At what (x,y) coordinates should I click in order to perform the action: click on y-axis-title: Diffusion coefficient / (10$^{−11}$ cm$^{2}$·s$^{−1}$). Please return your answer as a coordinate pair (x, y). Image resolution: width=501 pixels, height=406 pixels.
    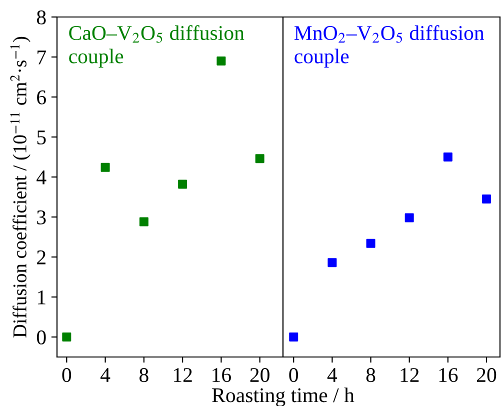
    Looking at the image, I should click on (20, 187).